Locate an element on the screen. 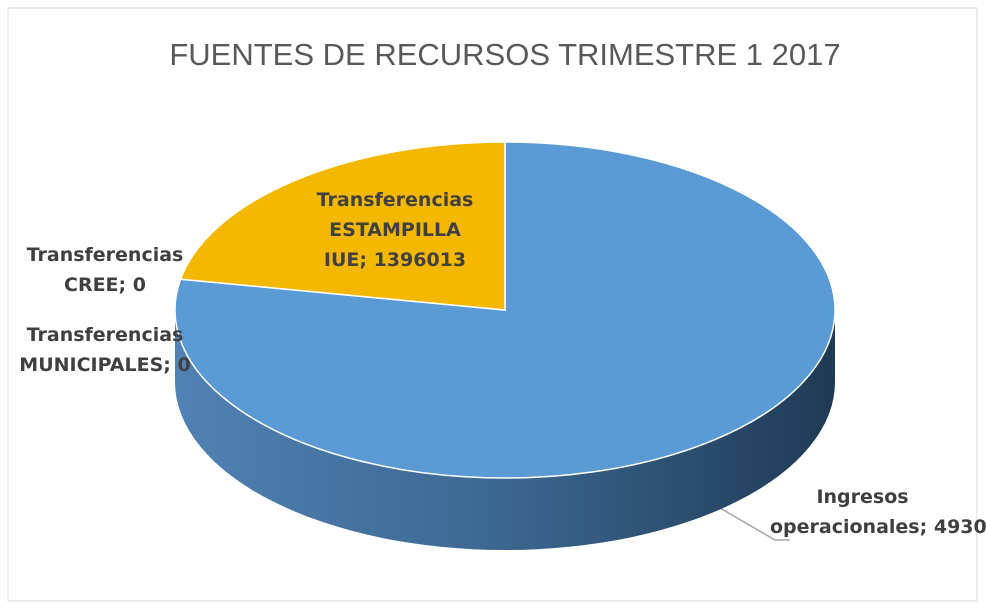 The width and height of the screenshot is (986, 610). label-category: Transferencias ESTAMPILLA IUE is located at coordinates (395, 230).